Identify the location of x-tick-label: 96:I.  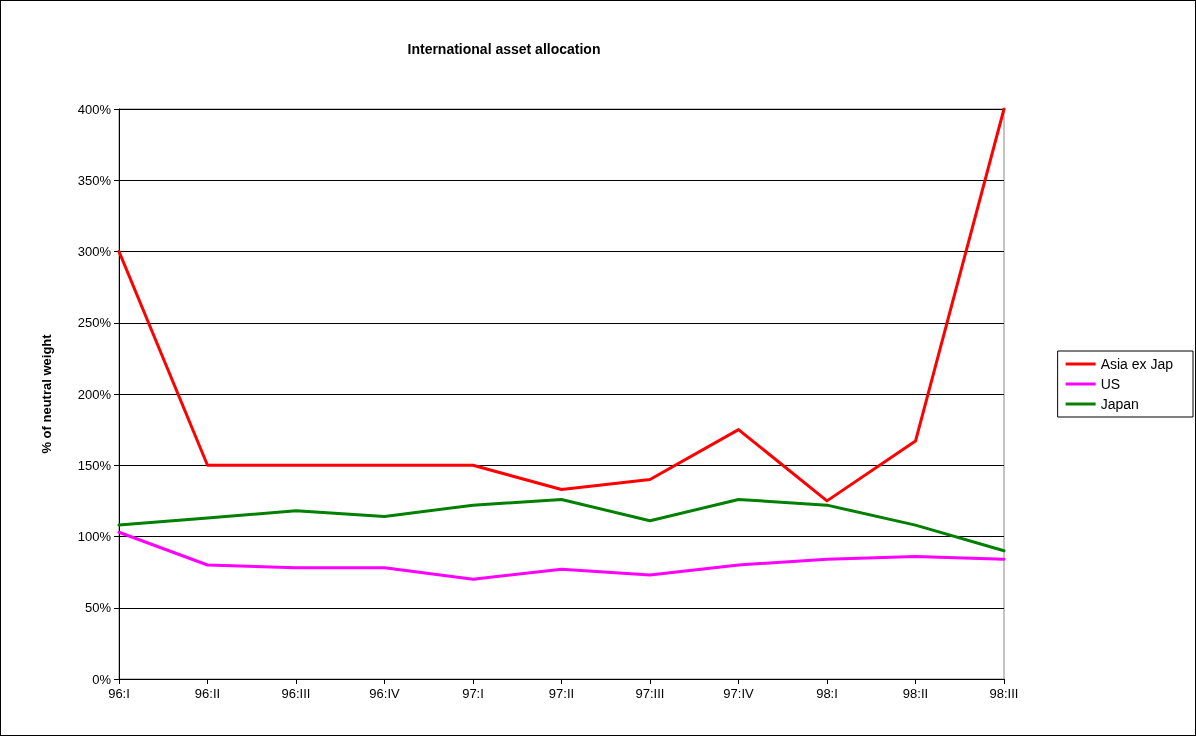
(119, 693).